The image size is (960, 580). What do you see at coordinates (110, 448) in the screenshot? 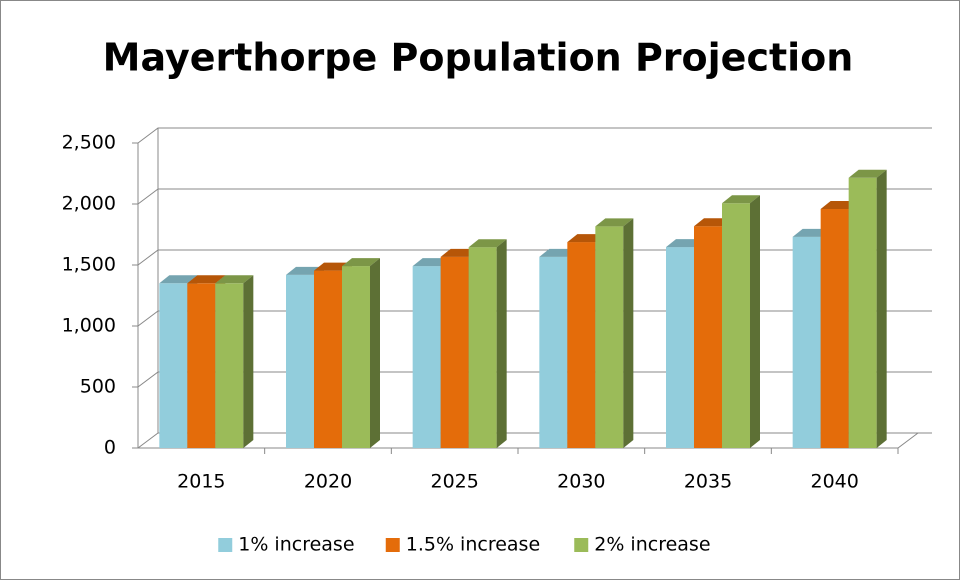
I see `y-tick-label: 0` at bounding box center [110, 448].